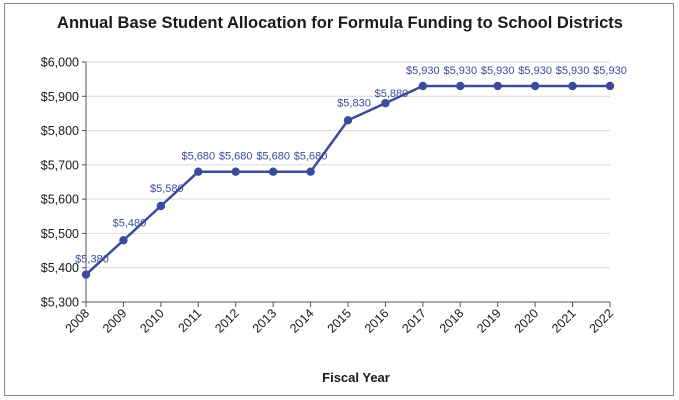 Image resolution: width=679 pixels, height=400 pixels. Describe the element at coordinates (60, 97) in the screenshot. I see `y-tick-label: $5,900` at that location.